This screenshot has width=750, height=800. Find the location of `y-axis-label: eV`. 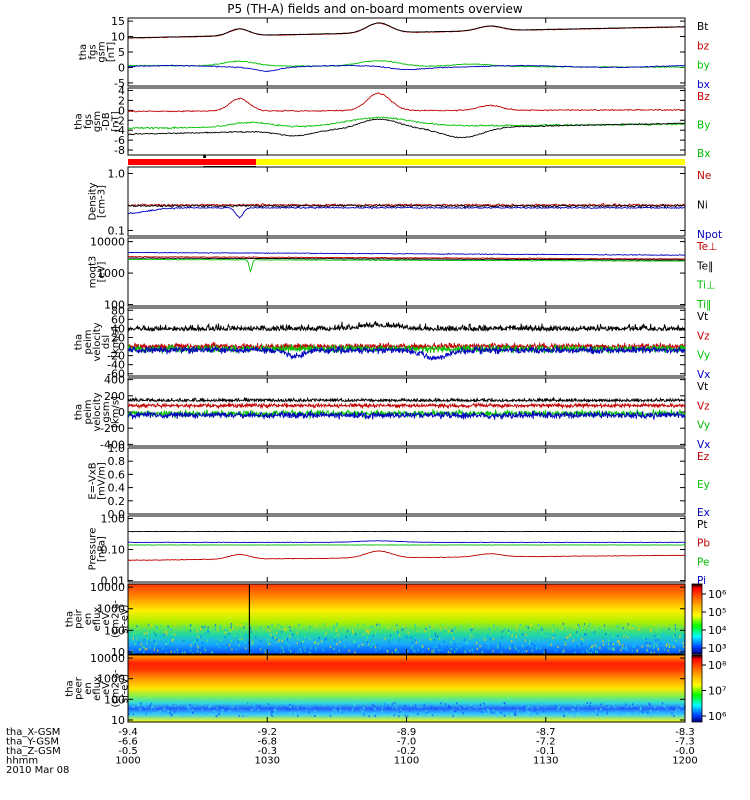

y-axis-label: eV is located at coordinates (106, 688).